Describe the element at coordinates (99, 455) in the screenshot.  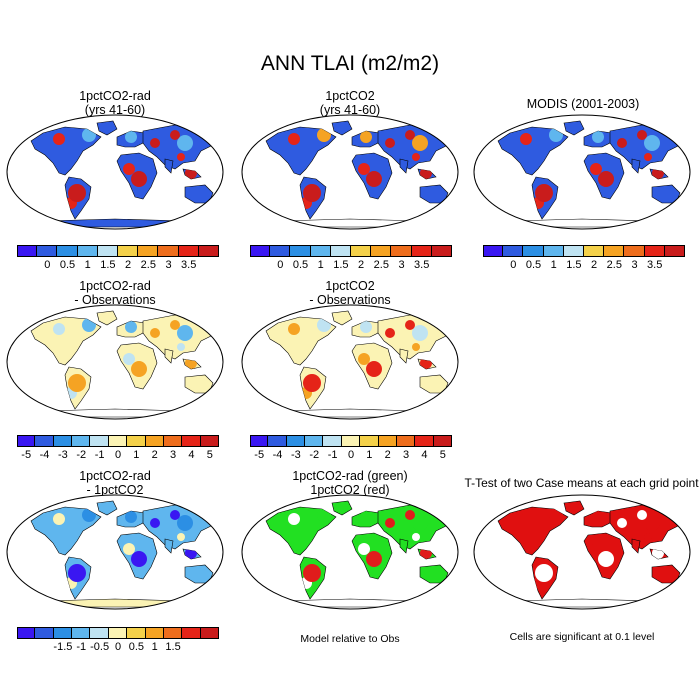
I see `colorbar-tick-label: -1` at that location.